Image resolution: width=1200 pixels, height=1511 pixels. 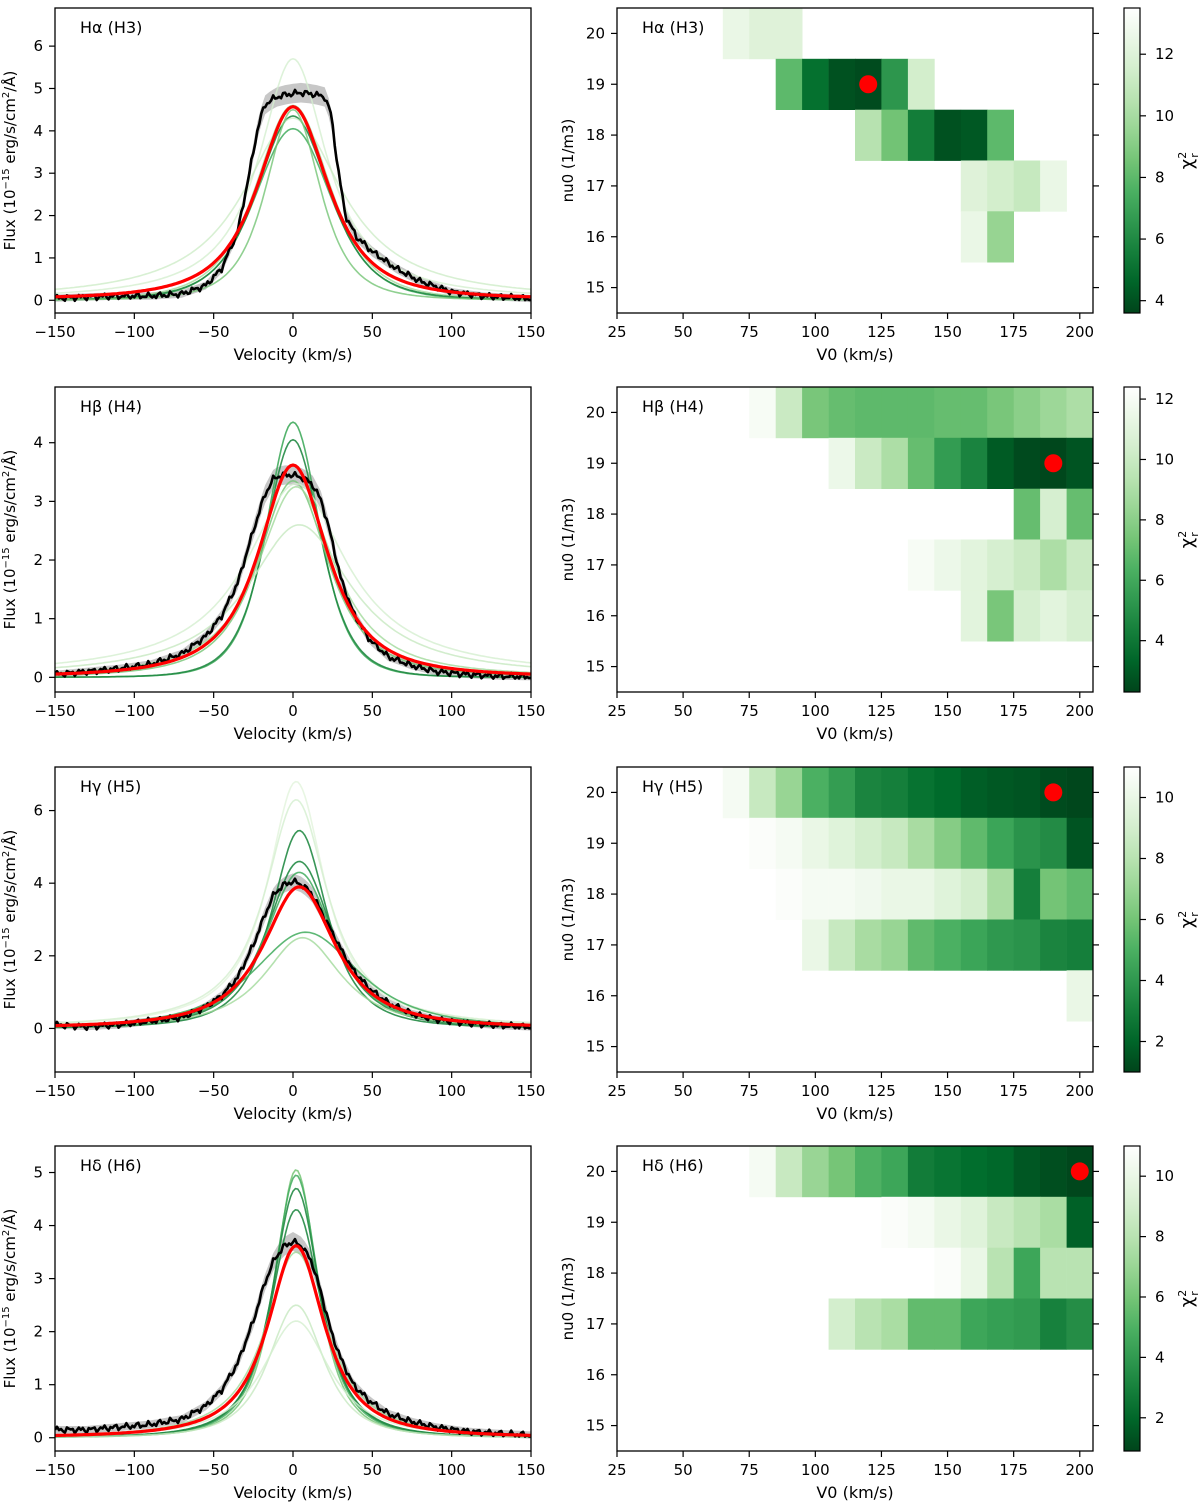 I want to click on colorbar-gradient, so click(x=1132, y=539).